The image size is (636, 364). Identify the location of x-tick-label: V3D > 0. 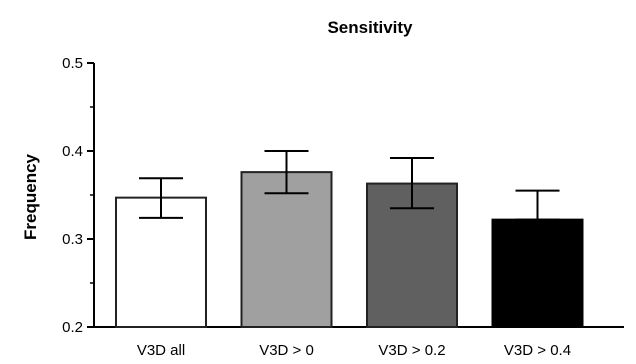
(286, 350).